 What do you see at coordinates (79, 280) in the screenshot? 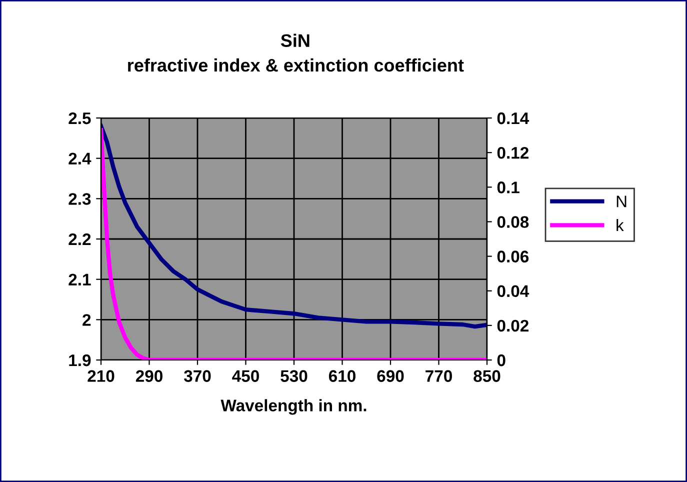
I see `y-tick-label: 2.1` at bounding box center [79, 280].